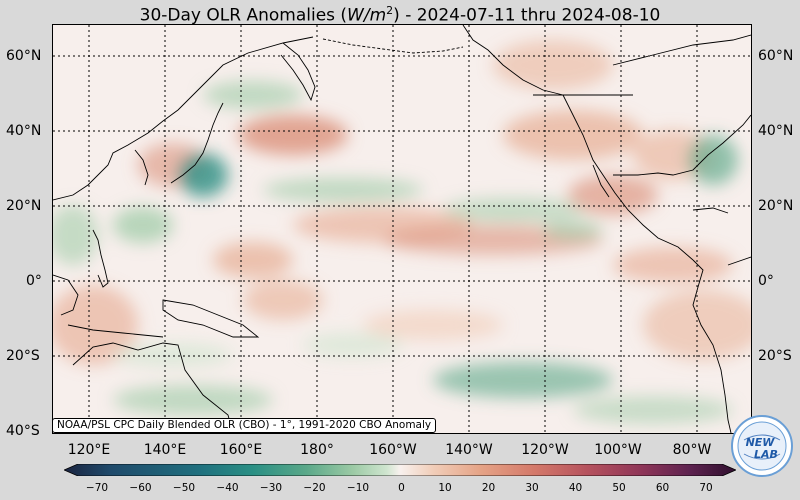 The image size is (800, 500). What do you see at coordinates (766, 281) in the screenshot?
I see `lat-label-eq-right: 0°` at bounding box center [766, 281].